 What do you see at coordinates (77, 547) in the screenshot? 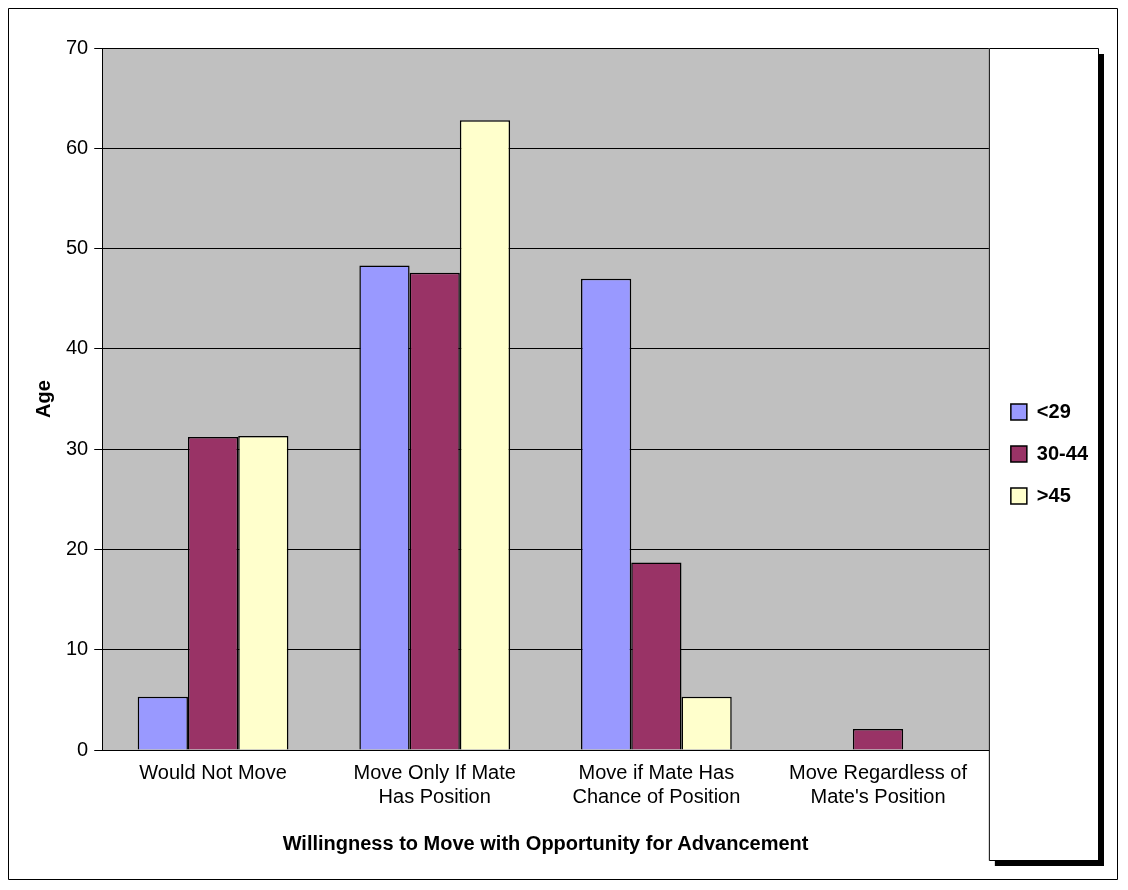
I see `y-tick-label: 20` at bounding box center [77, 547].